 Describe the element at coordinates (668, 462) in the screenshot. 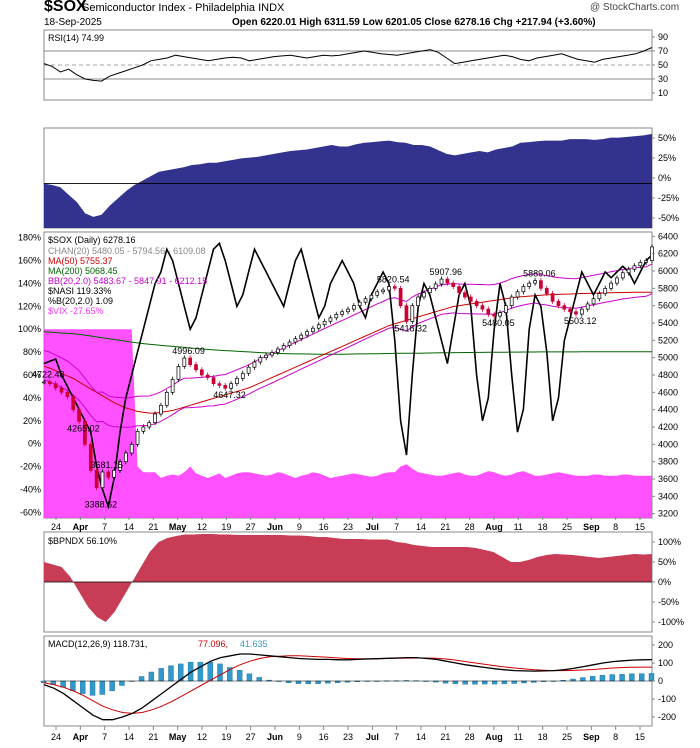

I see `price-right-tick: 3800` at that location.